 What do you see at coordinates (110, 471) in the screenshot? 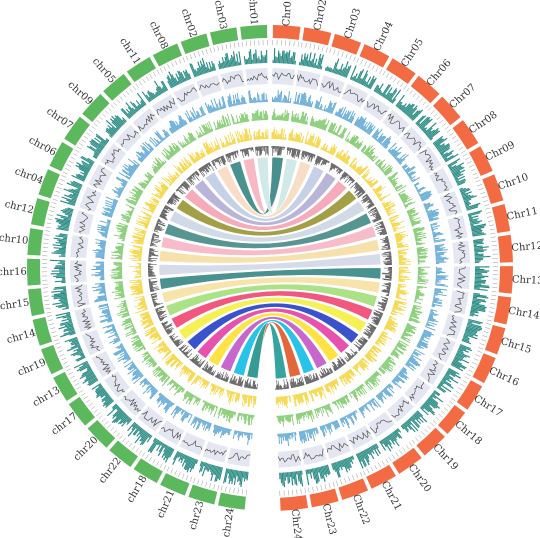
I see `chromosome-label: chr22` at bounding box center [110, 471].